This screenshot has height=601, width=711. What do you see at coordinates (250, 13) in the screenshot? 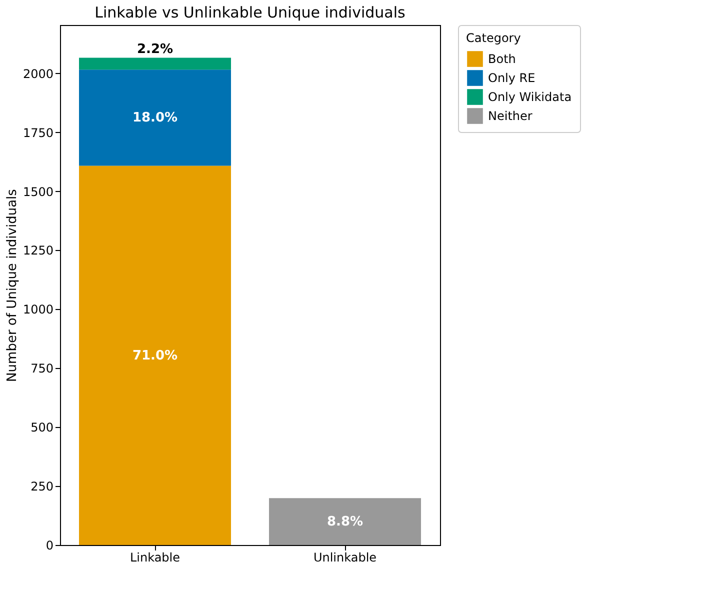
I see `chart-title: Linkable vs Unlinkable Unique individuals` at bounding box center [250, 13].